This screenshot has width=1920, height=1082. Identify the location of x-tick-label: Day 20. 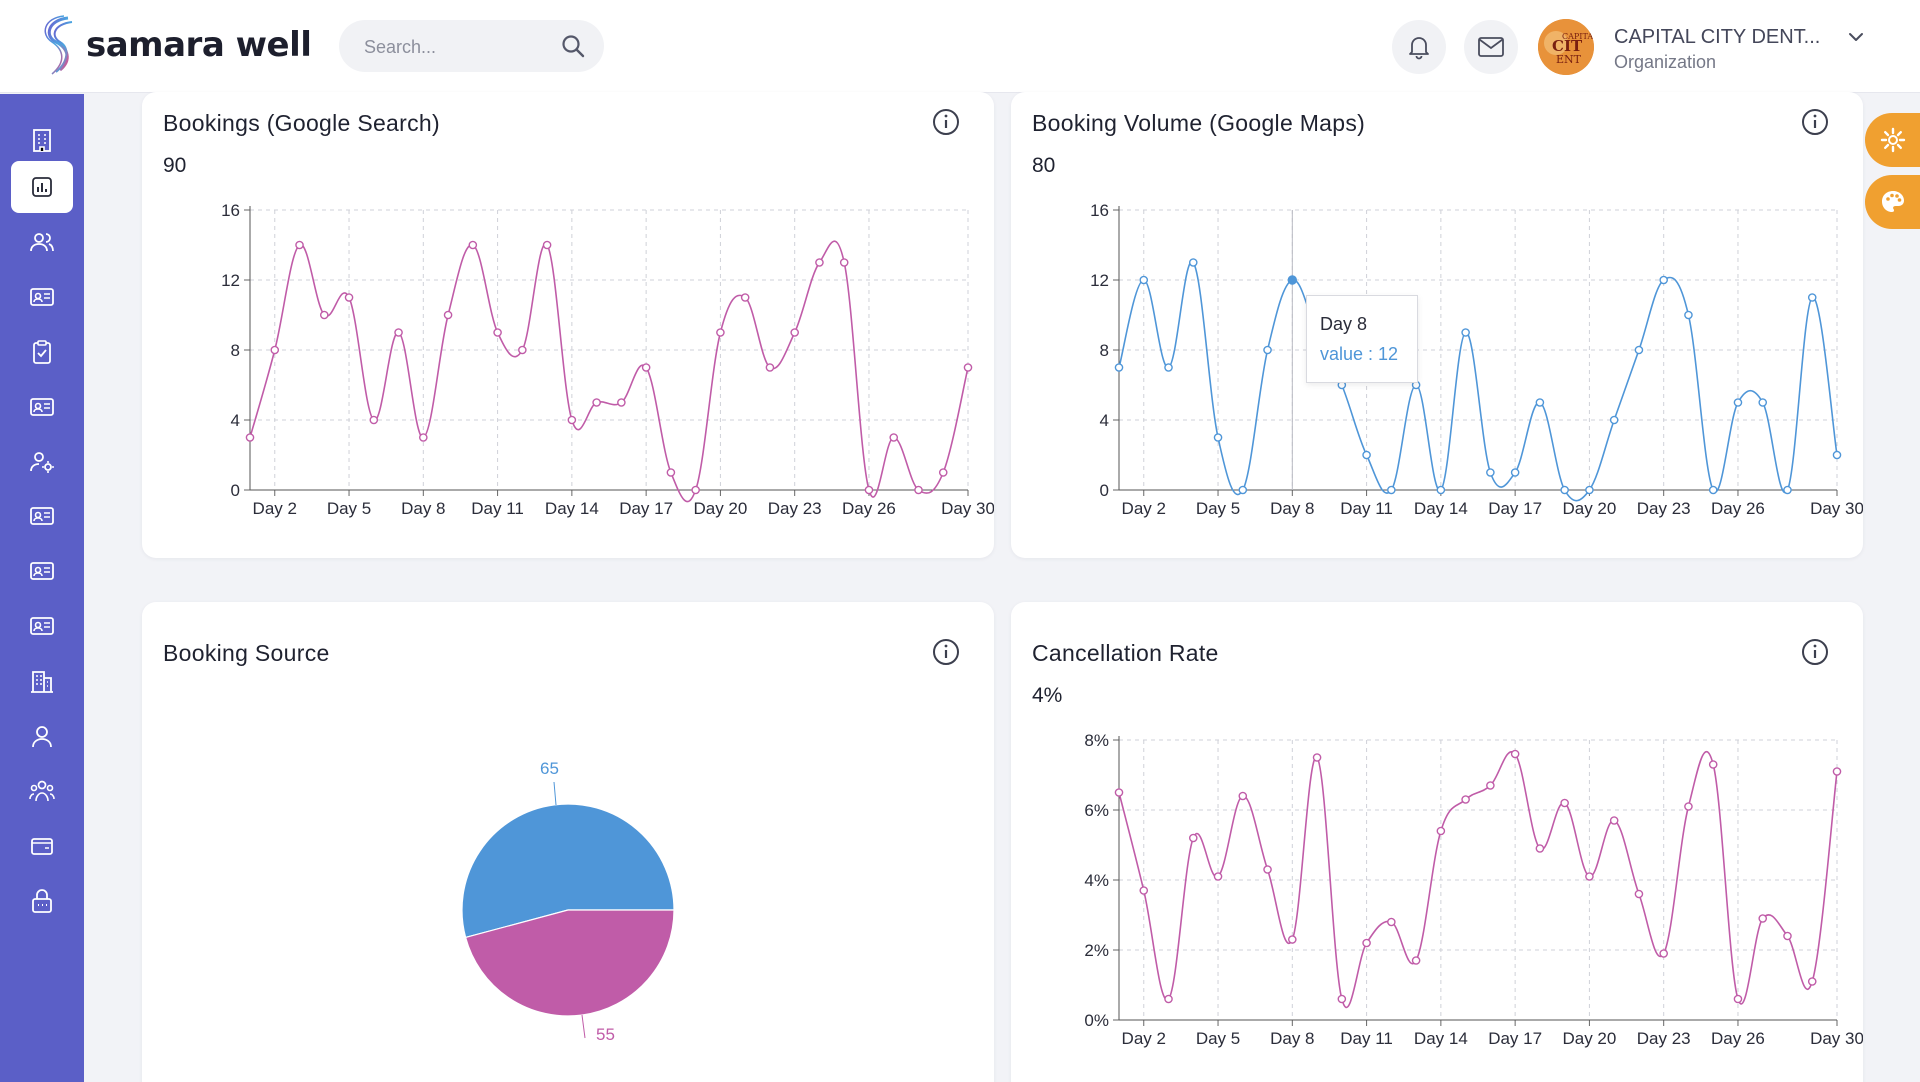
(720, 508).